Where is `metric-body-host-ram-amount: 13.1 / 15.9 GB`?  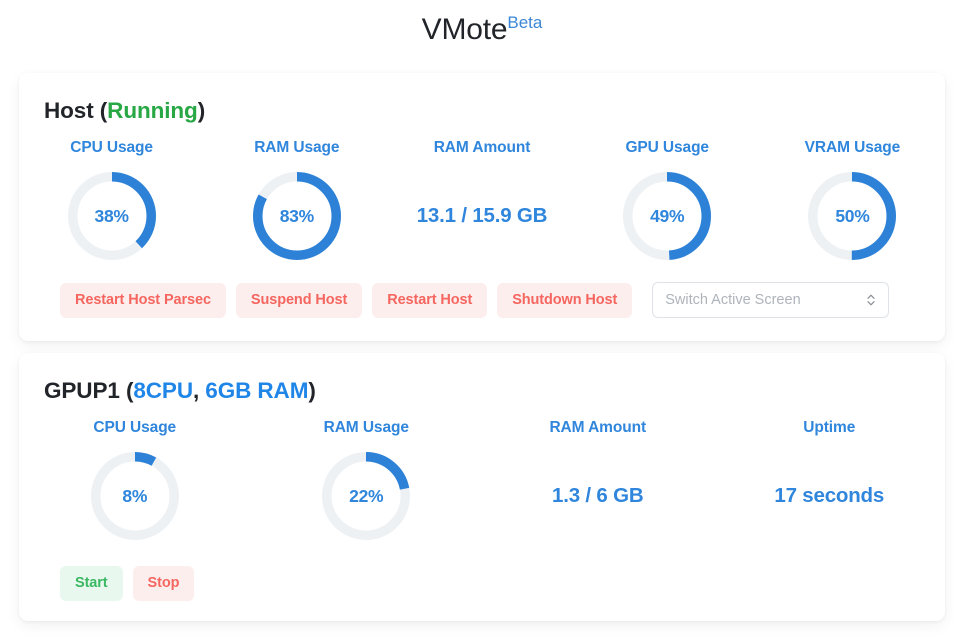
metric-body-host-ram-amount: 13.1 / 15.9 GB is located at coordinates (482, 216).